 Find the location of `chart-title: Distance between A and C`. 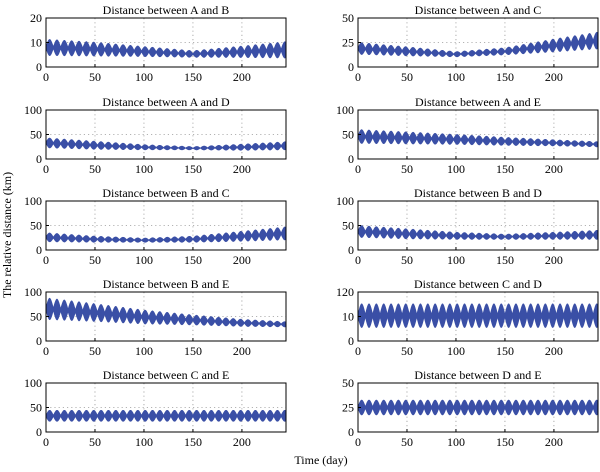

chart-title: Distance between A and C is located at coordinates (478, 10).